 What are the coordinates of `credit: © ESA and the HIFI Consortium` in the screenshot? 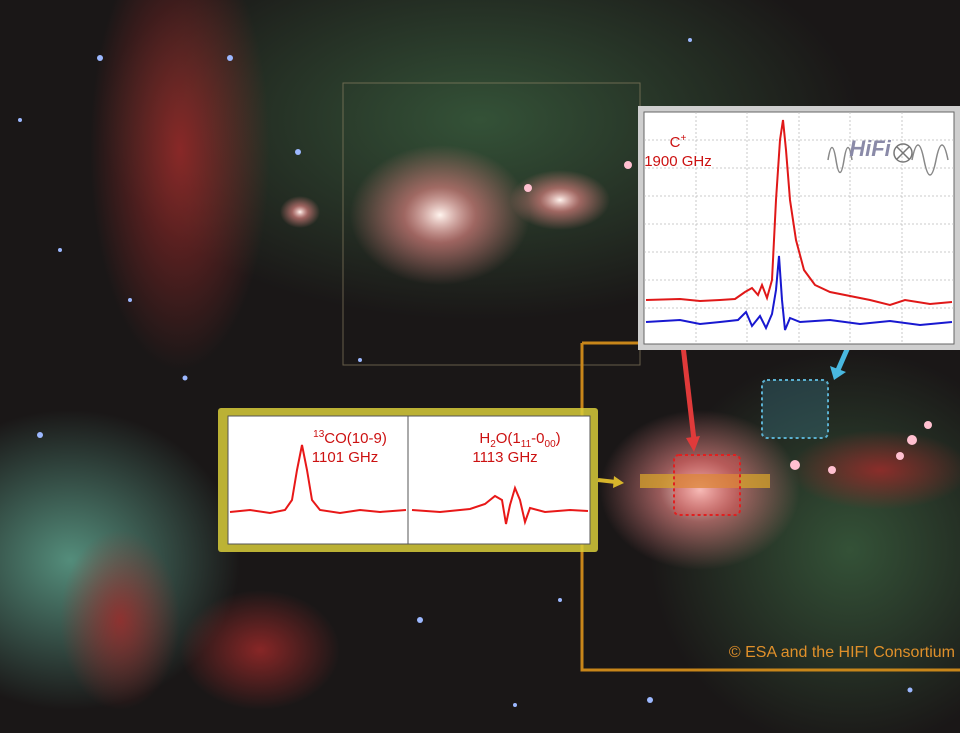 It's located at (842, 652).